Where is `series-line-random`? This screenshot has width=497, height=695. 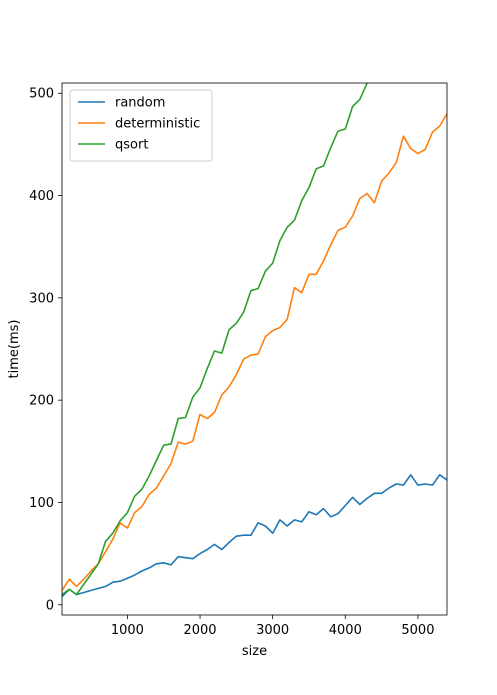
series-line-random is located at coordinates (254, 535).